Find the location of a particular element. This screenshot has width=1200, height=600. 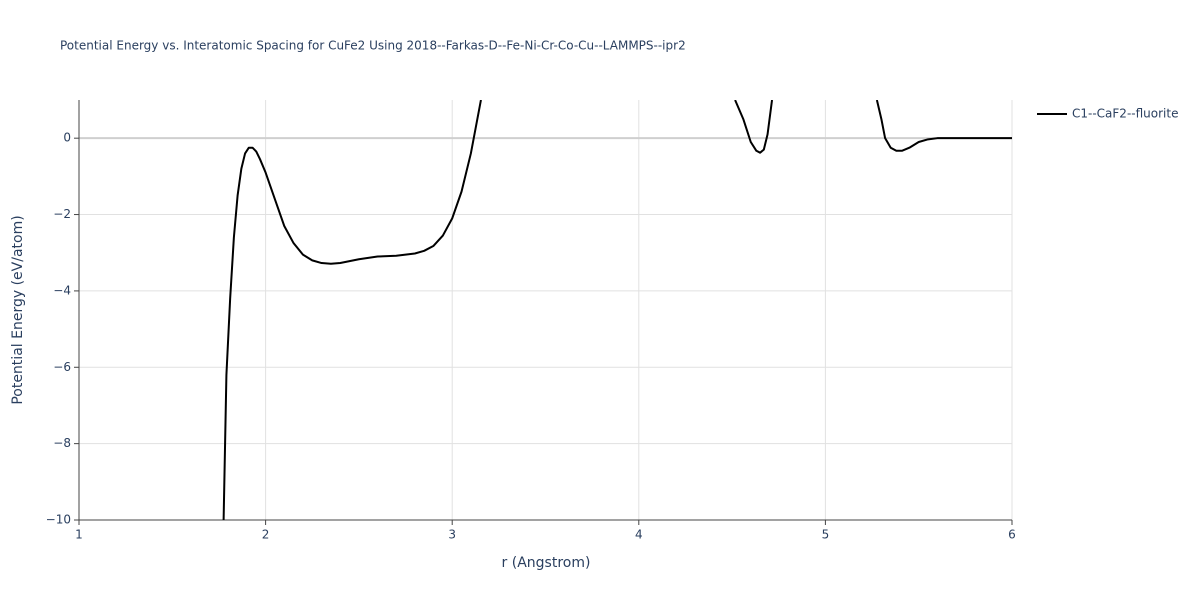

y-tick-label: −2 is located at coordinates (62, 214).